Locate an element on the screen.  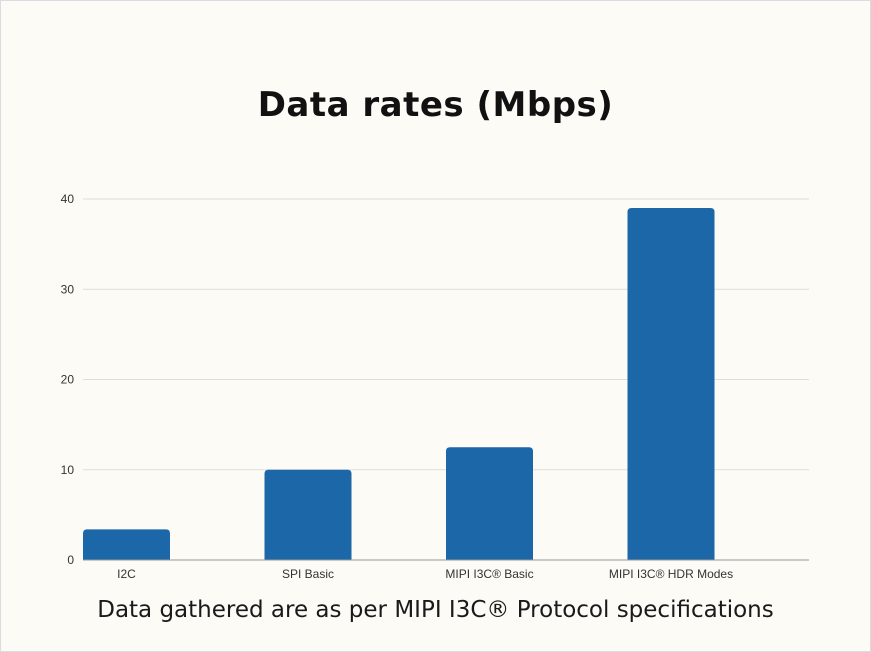
y-tick-label: 0 is located at coordinates (70, 560).